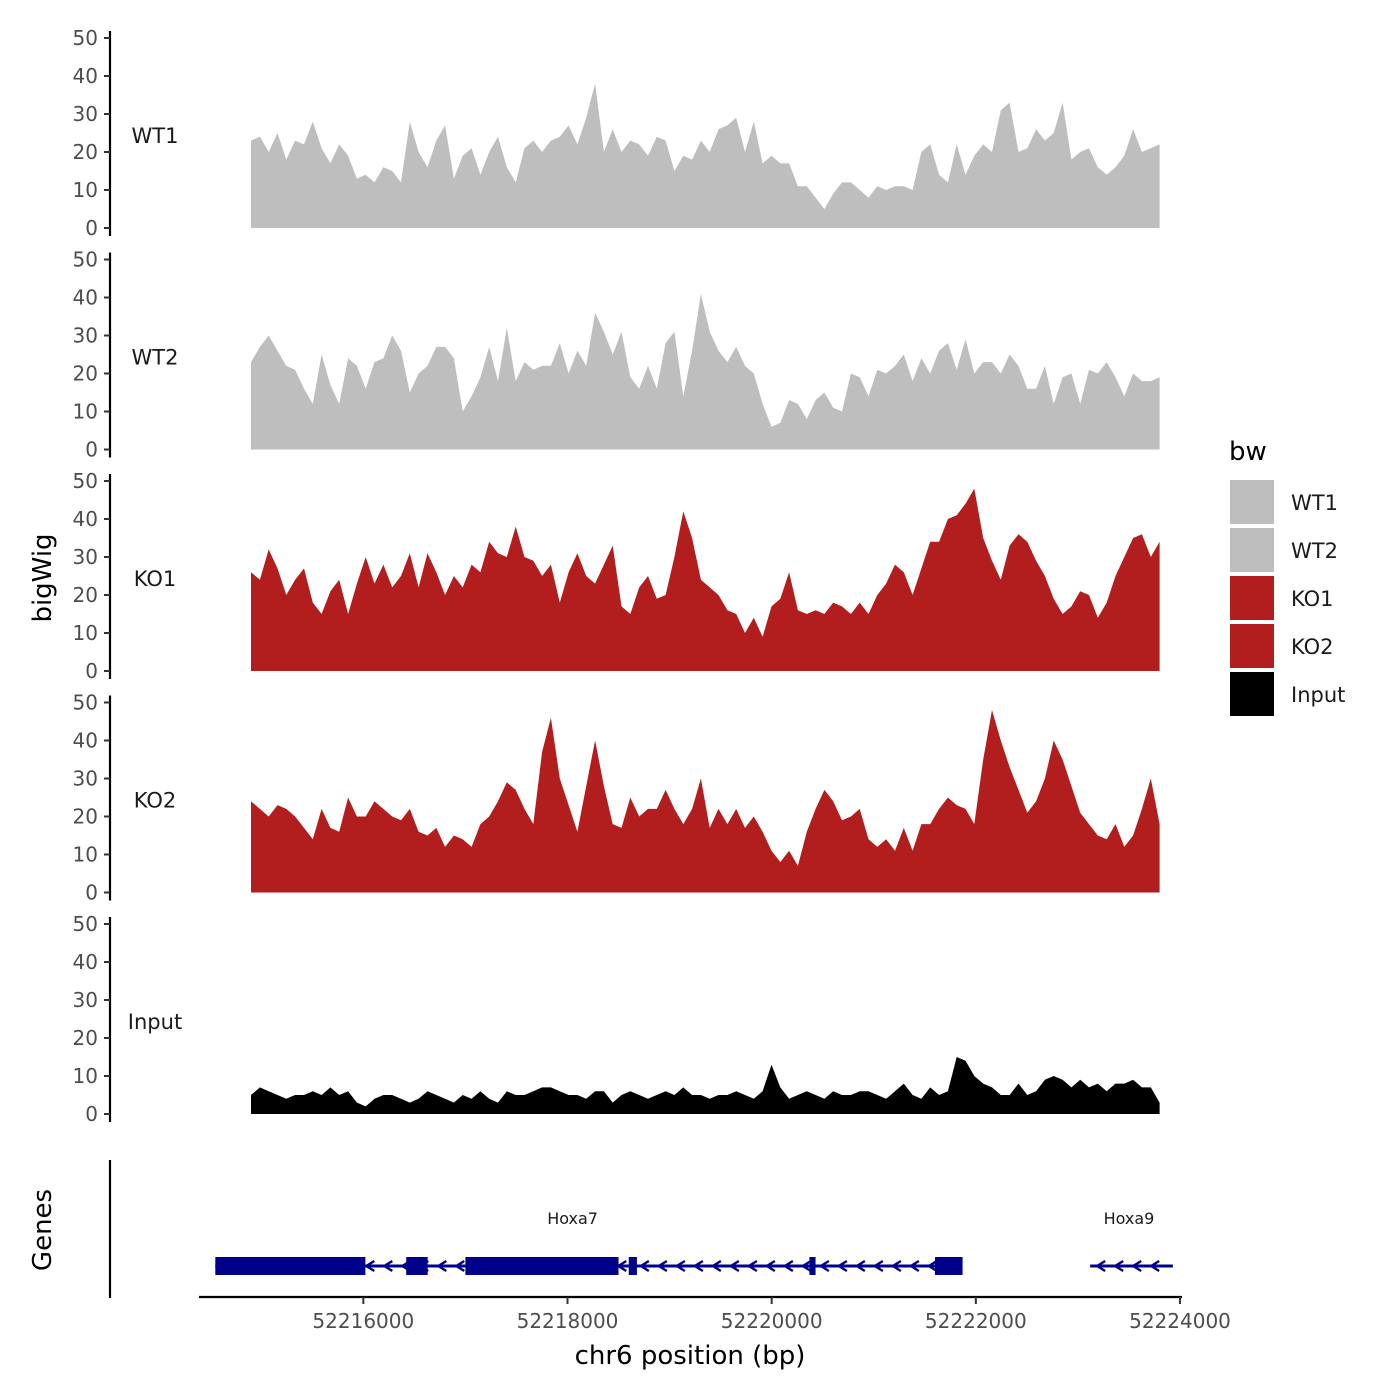 Image resolution: width=1400 pixels, height=1400 pixels. Describe the element at coordinates (715, 1314) in the screenshot. I see `x-axis: 52216000 52218000 52220000 52222000 52224000` at that location.